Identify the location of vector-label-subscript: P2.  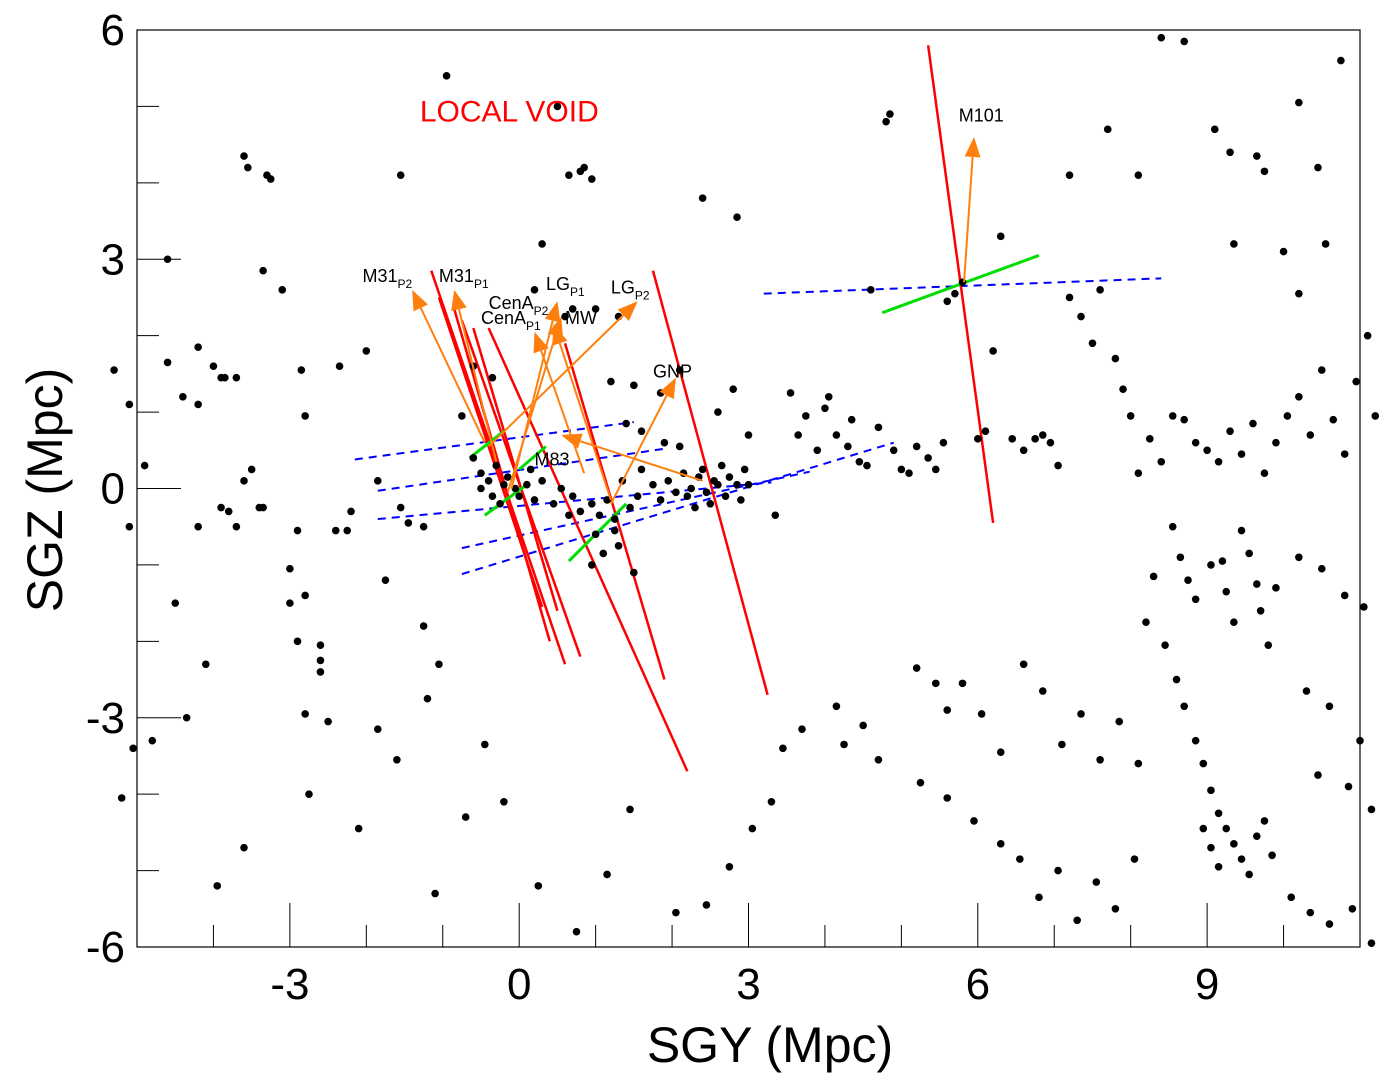
(642, 296).